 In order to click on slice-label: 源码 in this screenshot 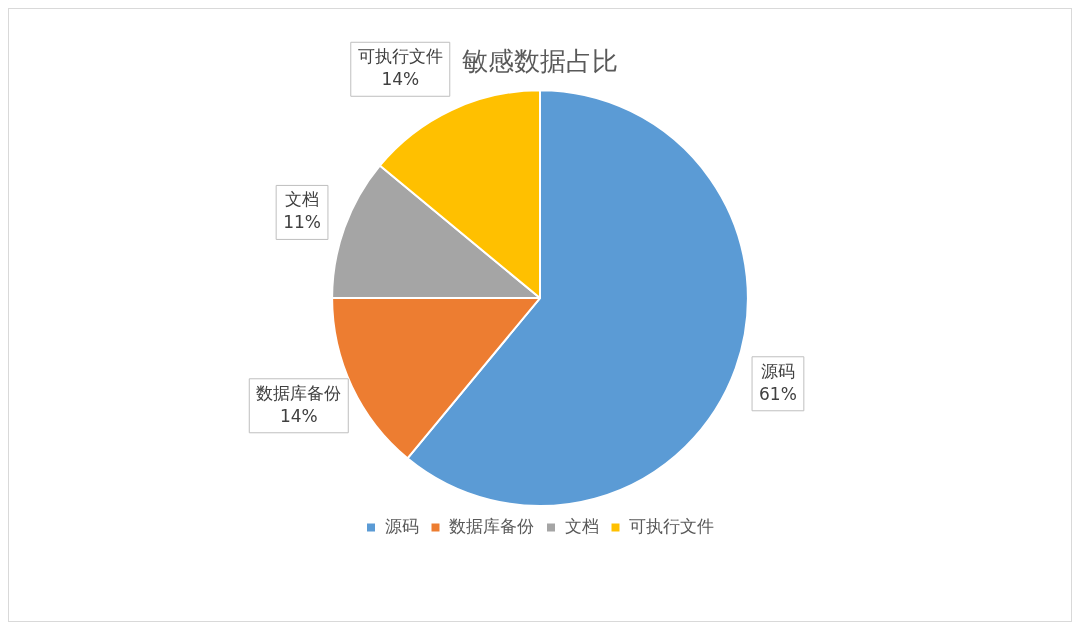, I will do `click(777, 370)`.